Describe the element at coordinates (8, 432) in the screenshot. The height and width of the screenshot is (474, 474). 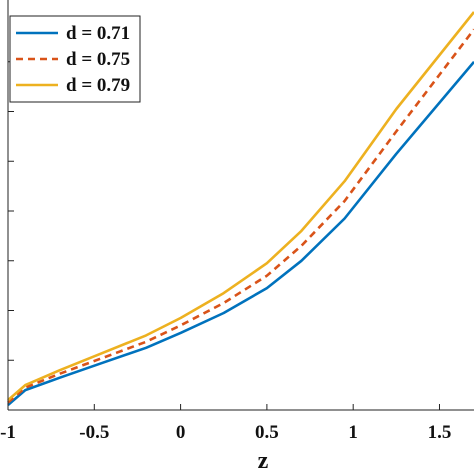
I see `x-tick-label: -1` at that location.